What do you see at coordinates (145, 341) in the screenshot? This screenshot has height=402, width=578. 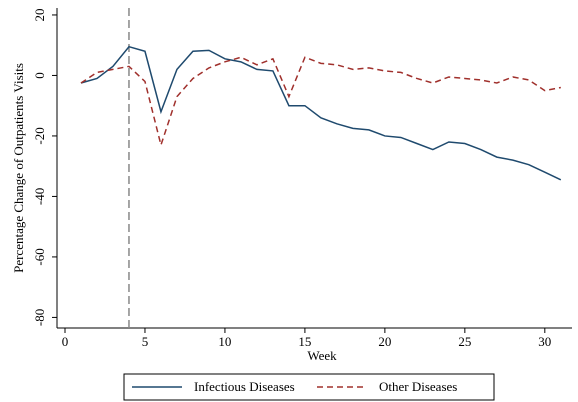 I see `x-tick-label: 5` at bounding box center [145, 341].